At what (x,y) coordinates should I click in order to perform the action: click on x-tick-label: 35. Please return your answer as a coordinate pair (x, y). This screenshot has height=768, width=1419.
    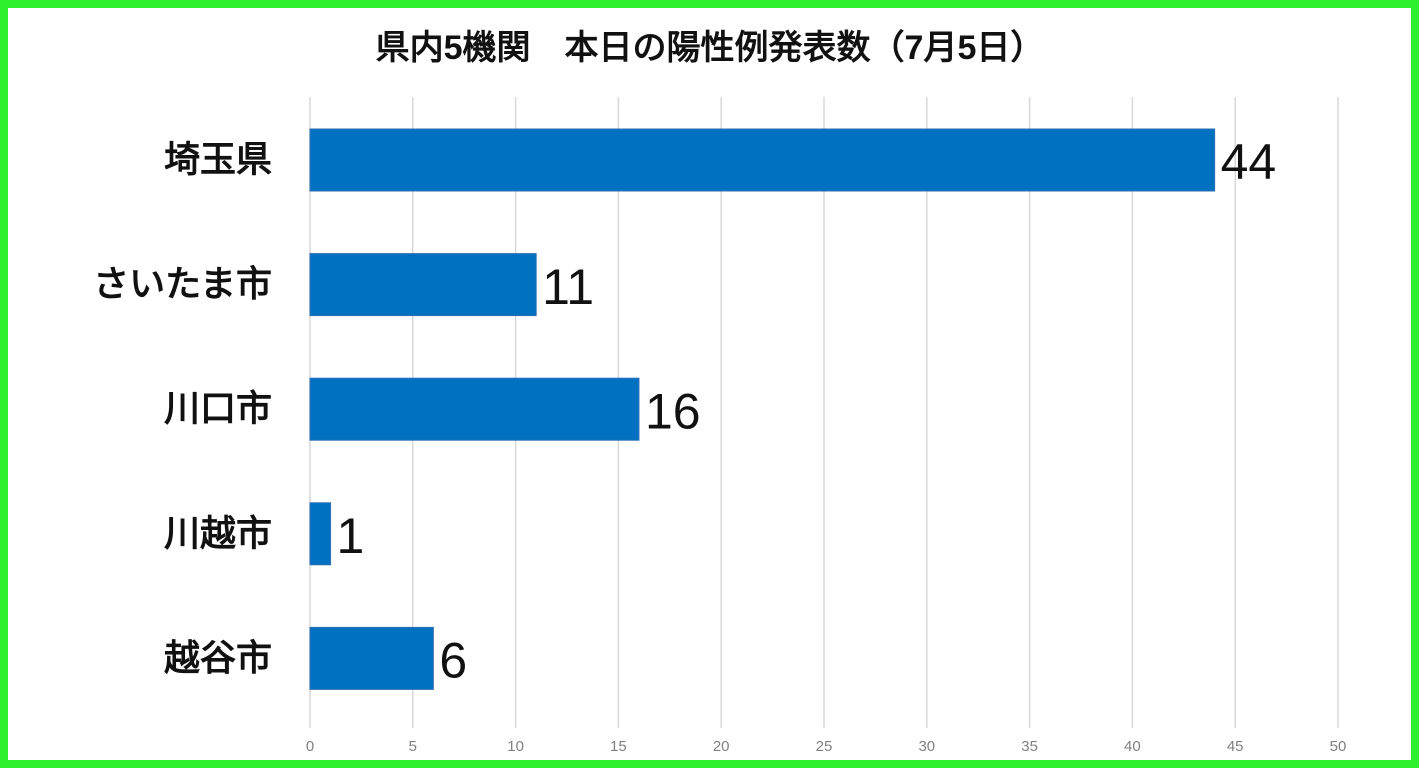
    Looking at the image, I should click on (1029, 746).